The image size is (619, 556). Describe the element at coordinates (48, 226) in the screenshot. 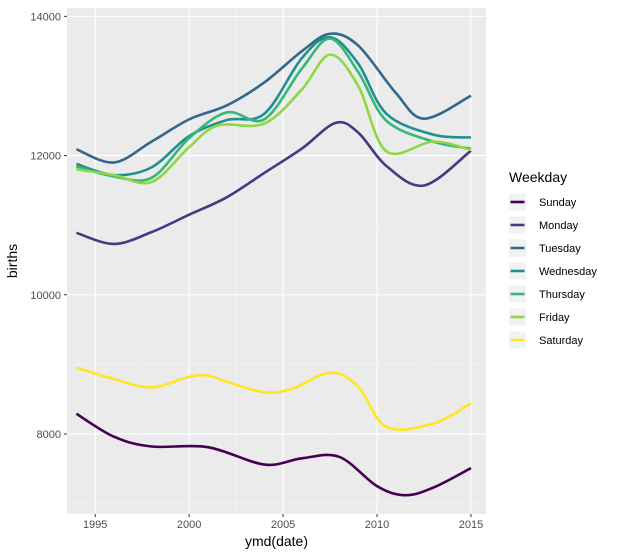

I see `y-axis: 8000 10000 12000 14000` at that location.